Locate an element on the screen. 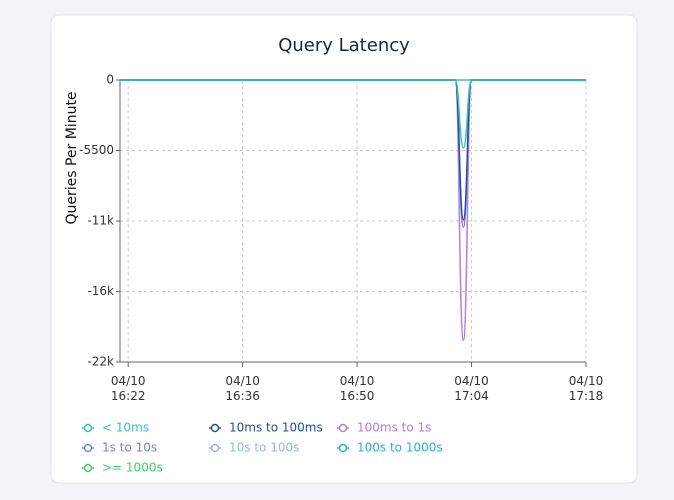  legend-item: < 10ms is located at coordinates (115, 428).